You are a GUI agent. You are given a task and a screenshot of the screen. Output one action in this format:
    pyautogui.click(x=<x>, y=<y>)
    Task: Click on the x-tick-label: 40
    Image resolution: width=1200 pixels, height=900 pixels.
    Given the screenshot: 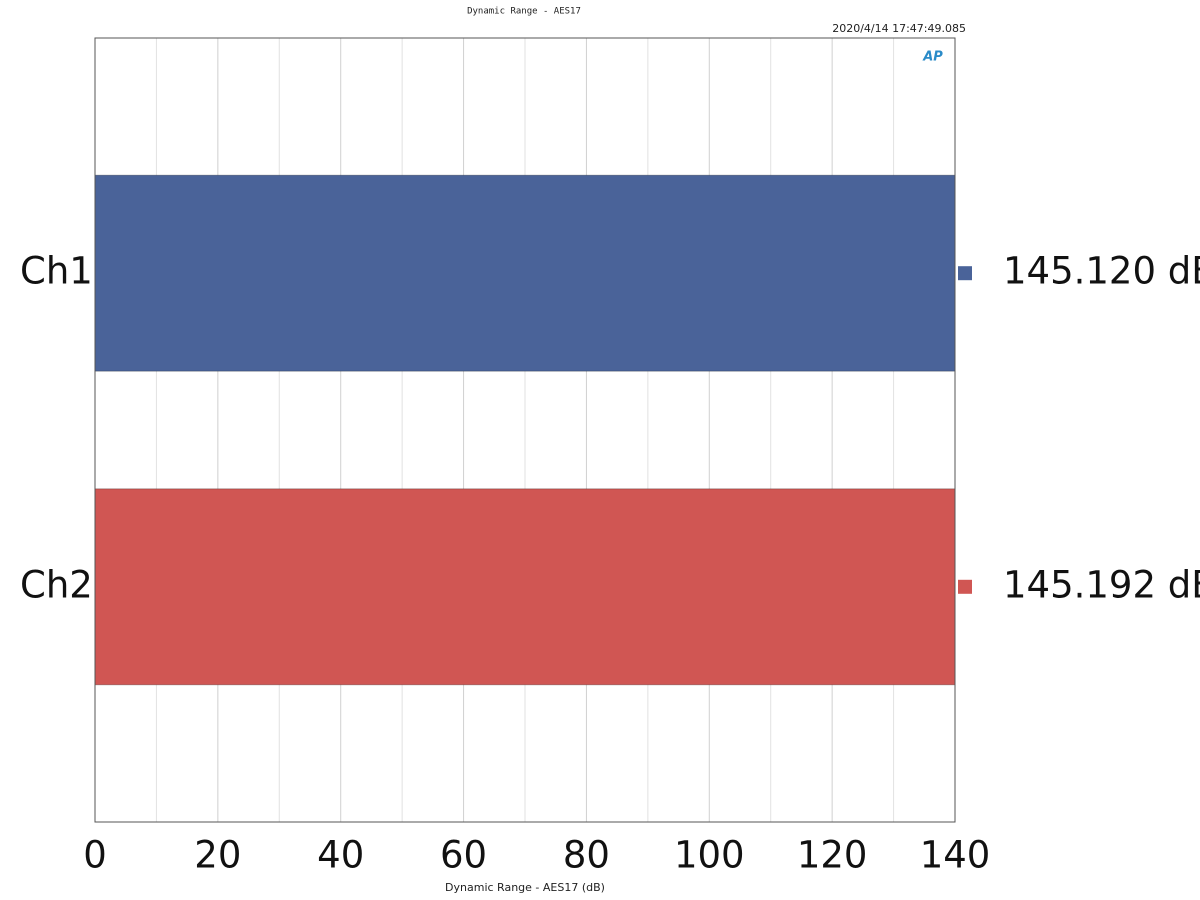 What is the action you would take?
    pyautogui.click(x=340, y=855)
    